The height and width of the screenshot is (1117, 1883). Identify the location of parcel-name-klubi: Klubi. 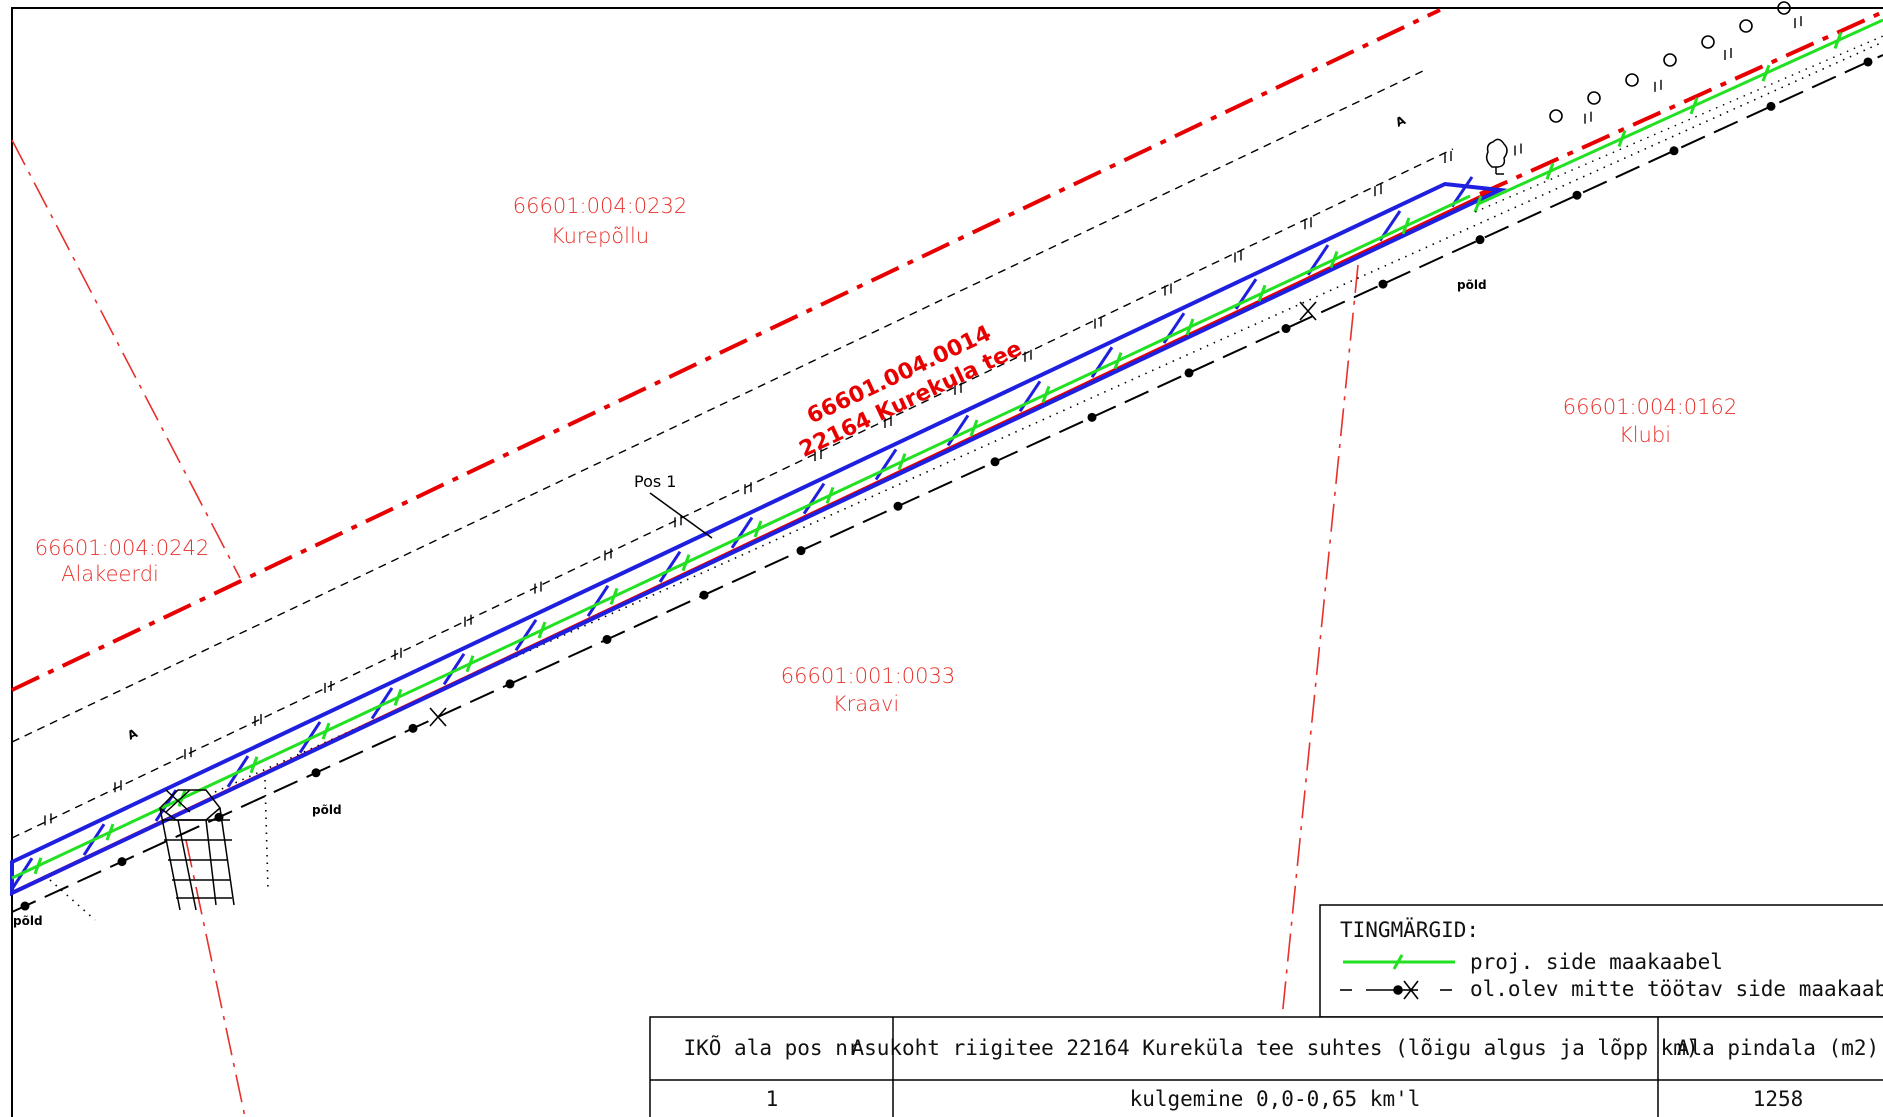
(1645, 435).